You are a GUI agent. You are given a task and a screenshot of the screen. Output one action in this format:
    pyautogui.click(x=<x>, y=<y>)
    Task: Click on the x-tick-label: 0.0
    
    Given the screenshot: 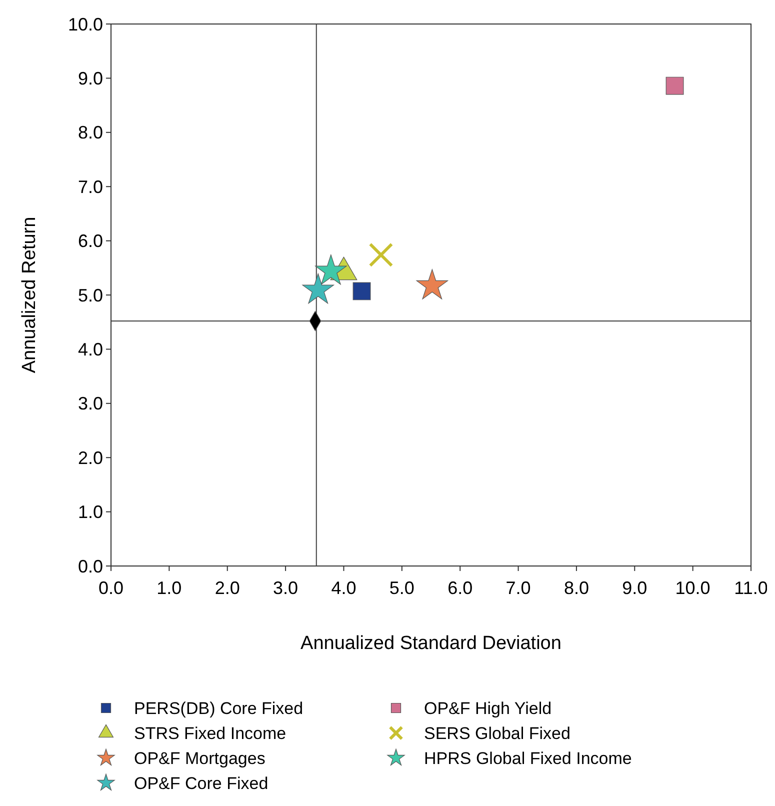 What is the action you would take?
    pyautogui.click(x=111, y=588)
    